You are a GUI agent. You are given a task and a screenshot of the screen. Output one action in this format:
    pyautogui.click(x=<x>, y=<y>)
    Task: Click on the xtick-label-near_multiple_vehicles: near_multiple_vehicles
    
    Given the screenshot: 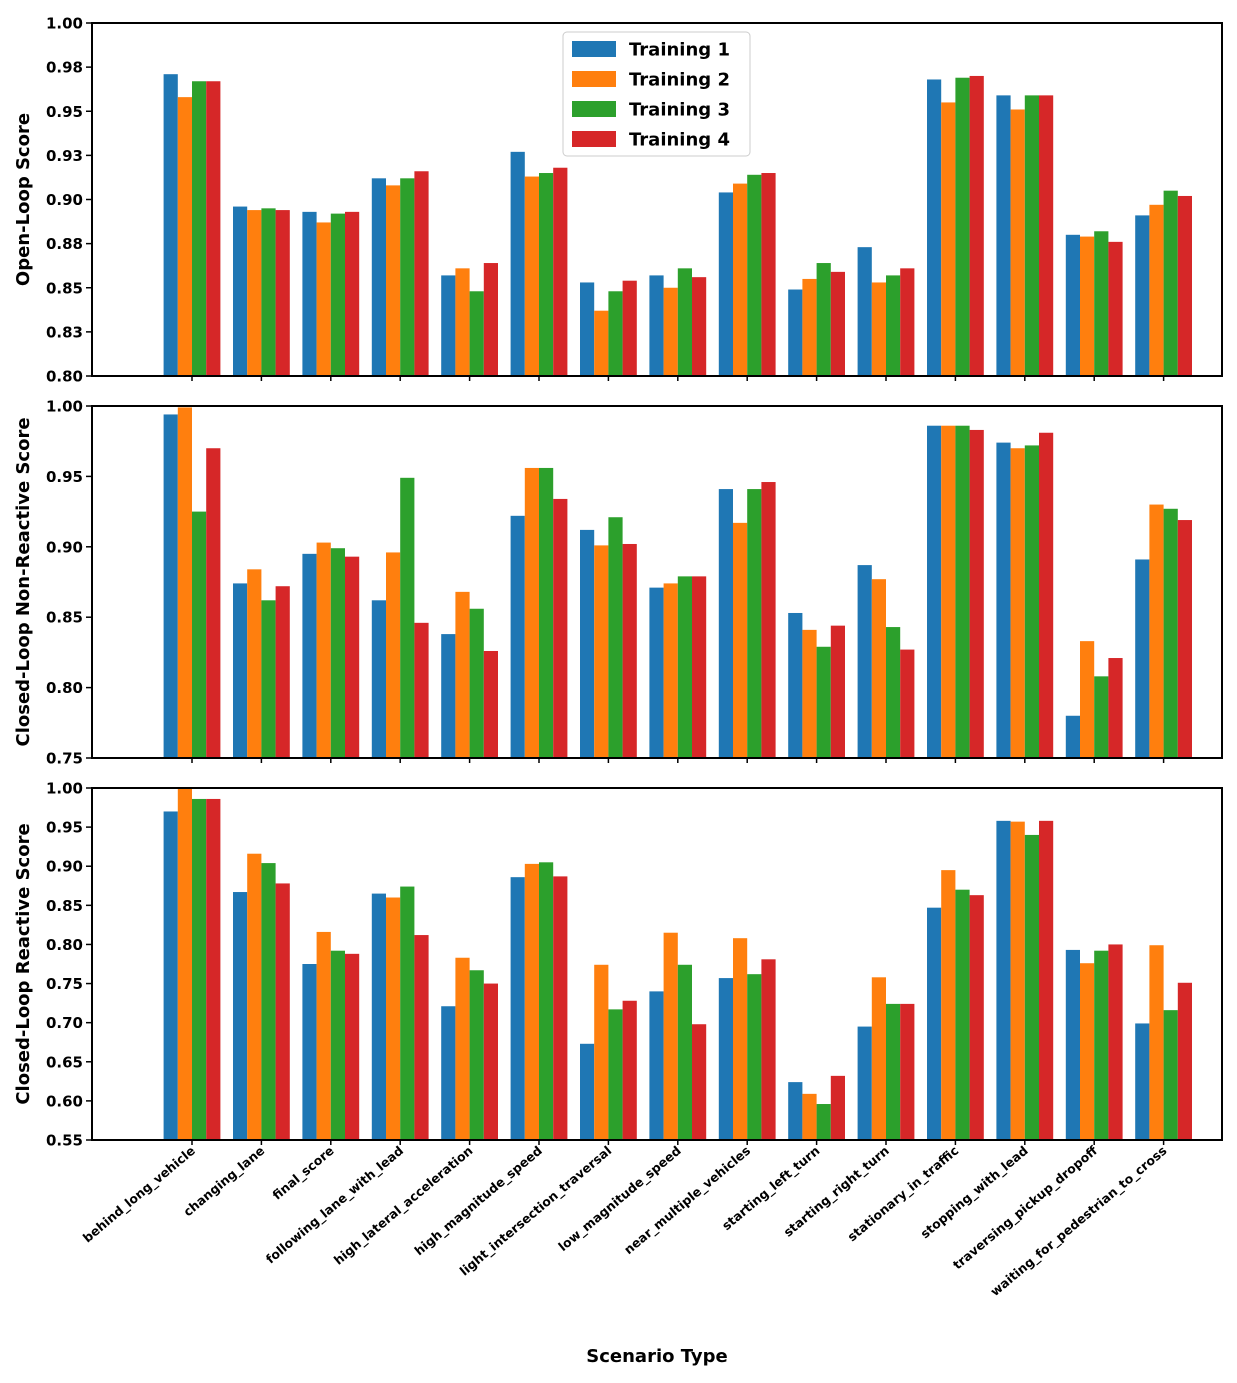 What is the action you would take?
    pyautogui.click(x=687, y=1200)
    